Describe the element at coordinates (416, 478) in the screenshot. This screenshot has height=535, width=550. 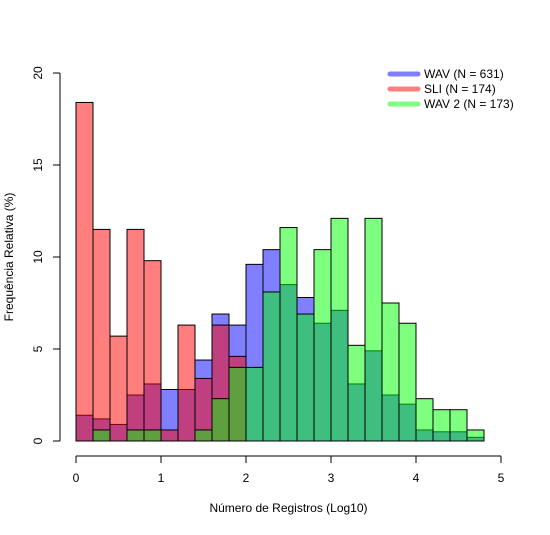
I see `x-tick-label: 4` at that location.